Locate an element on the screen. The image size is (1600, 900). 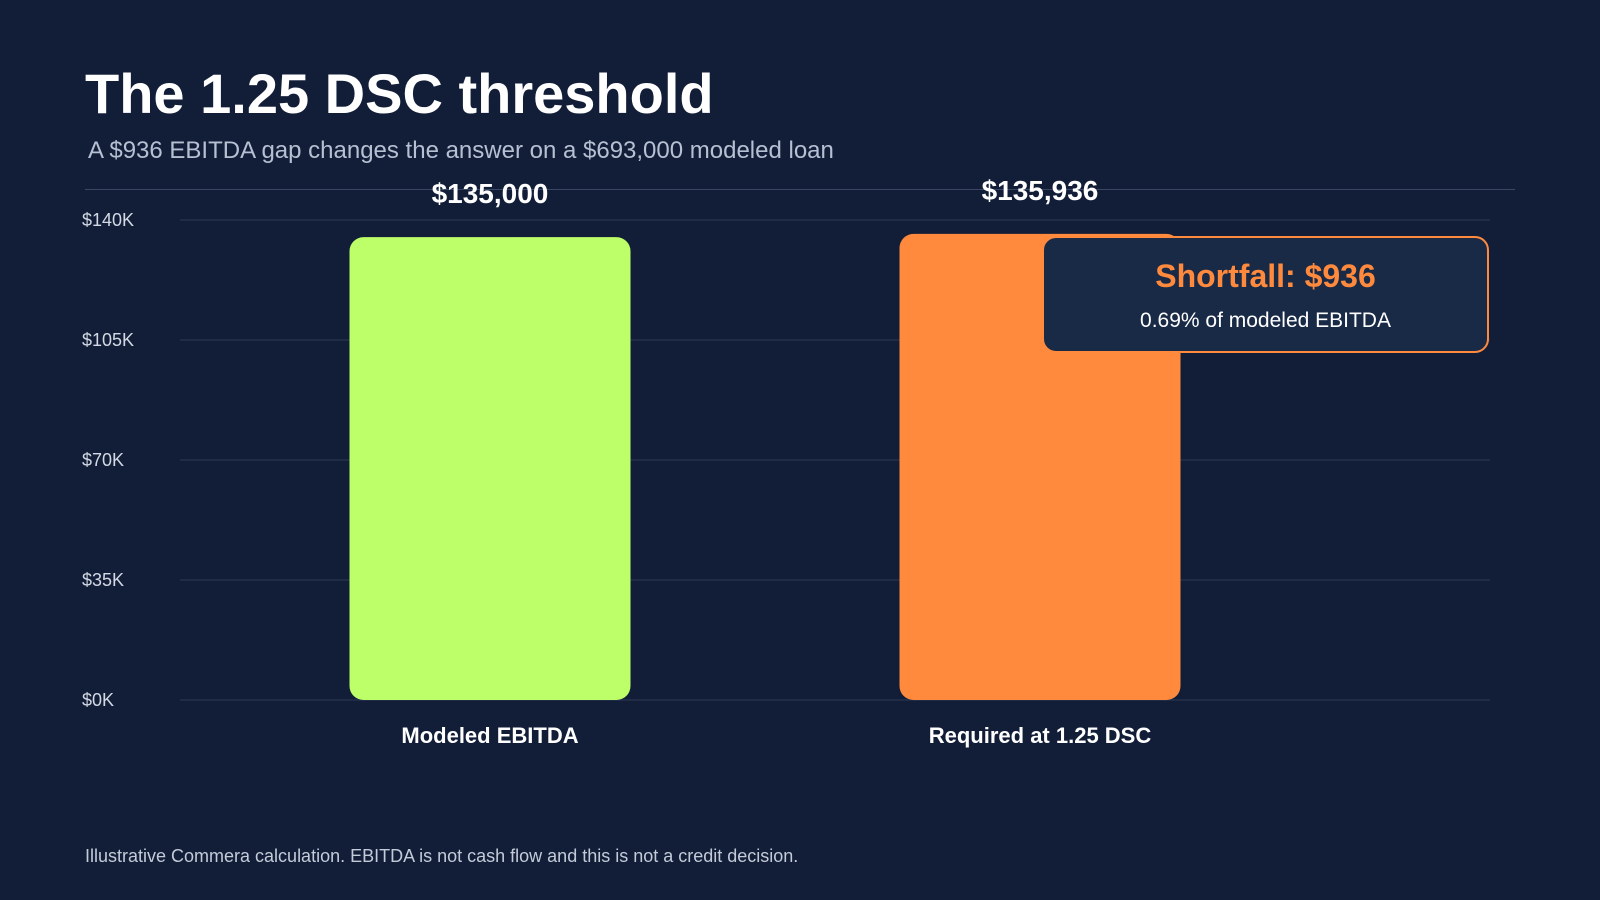
shortfall-callout: Shortfall: $936 0.69% of modeled EBITDA is located at coordinates (1265, 294).